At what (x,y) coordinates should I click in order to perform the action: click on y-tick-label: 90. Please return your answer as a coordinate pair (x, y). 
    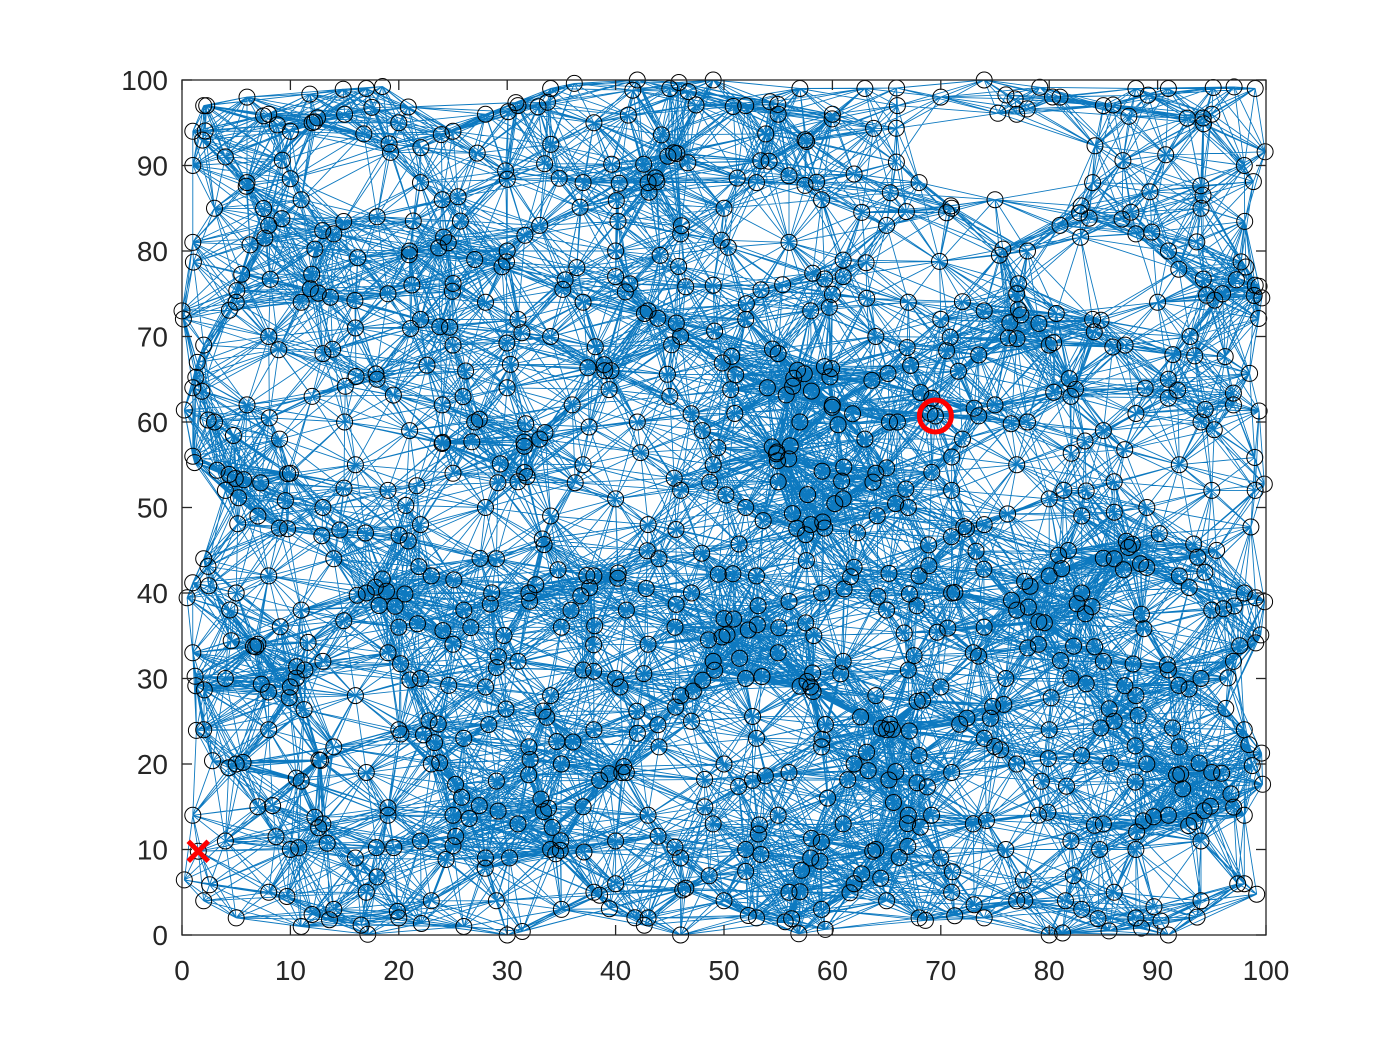
    Looking at the image, I should click on (152, 166).